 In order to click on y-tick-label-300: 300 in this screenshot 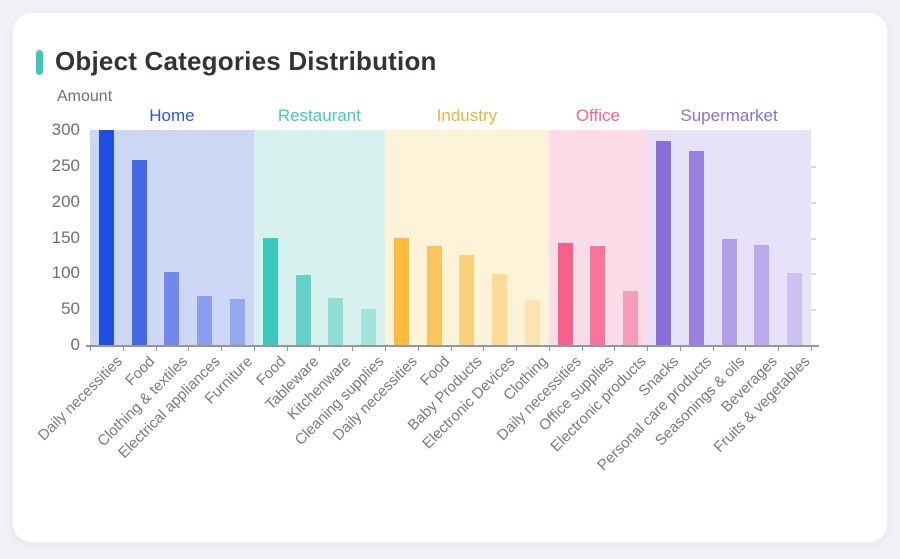, I will do `click(65, 129)`.